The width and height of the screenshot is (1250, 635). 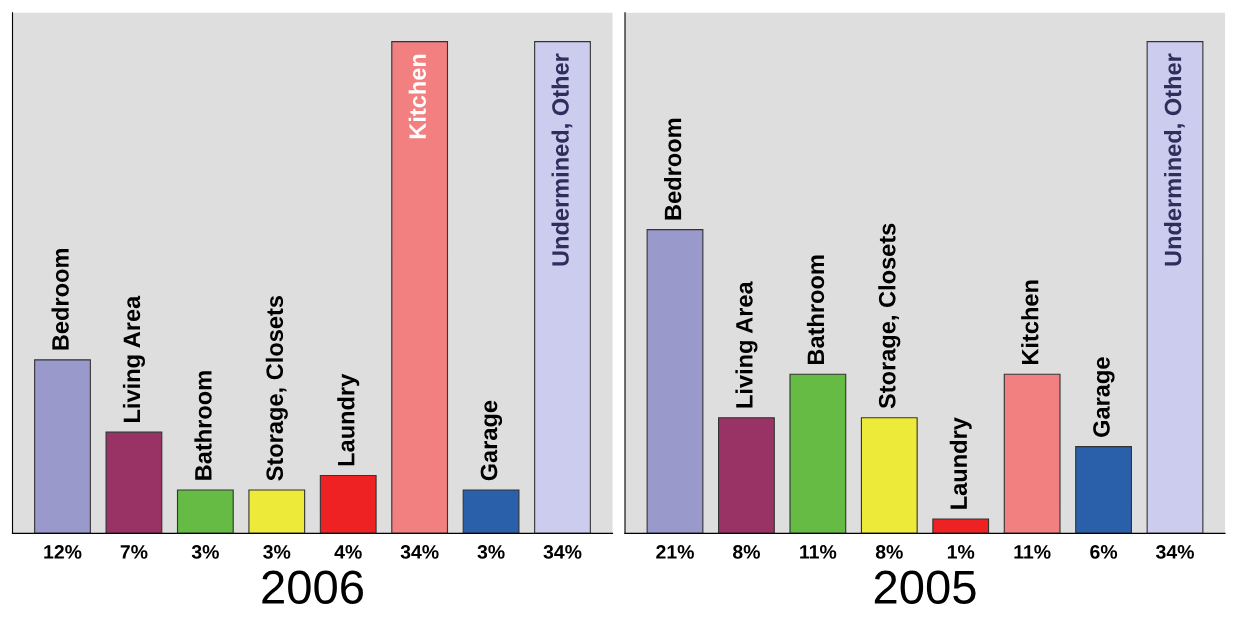 I want to click on data-label: 12%, so click(x=63, y=552).